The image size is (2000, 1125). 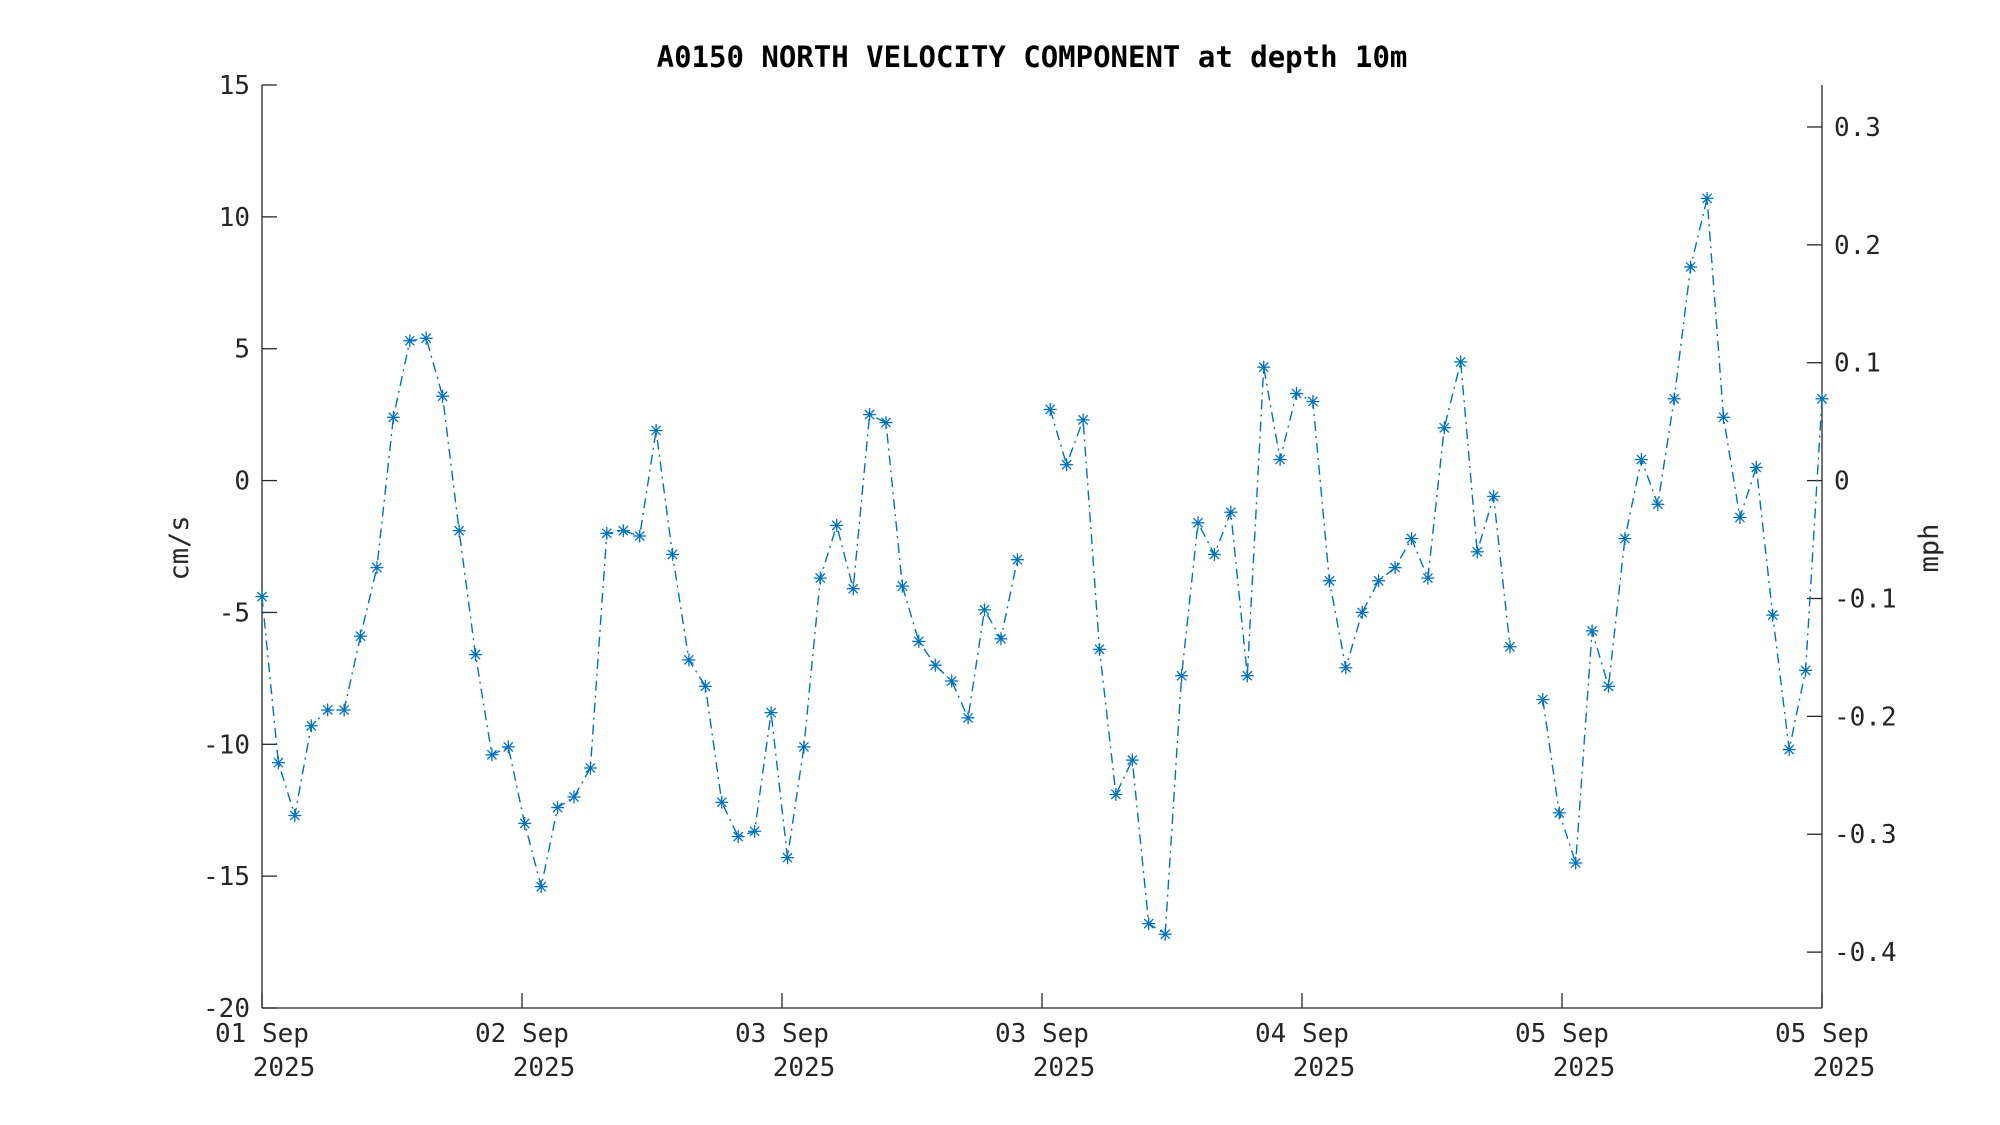 I want to click on y2-tick-label: -0.4, so click(x=1865, y=953).